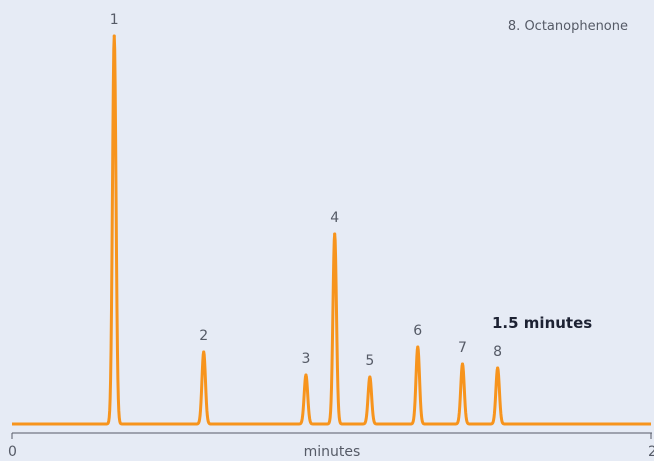  What do you see at coordinates (497, 352) in the screenshot?
I see `peak-label-8: 8` at bounding box center [497, 352].